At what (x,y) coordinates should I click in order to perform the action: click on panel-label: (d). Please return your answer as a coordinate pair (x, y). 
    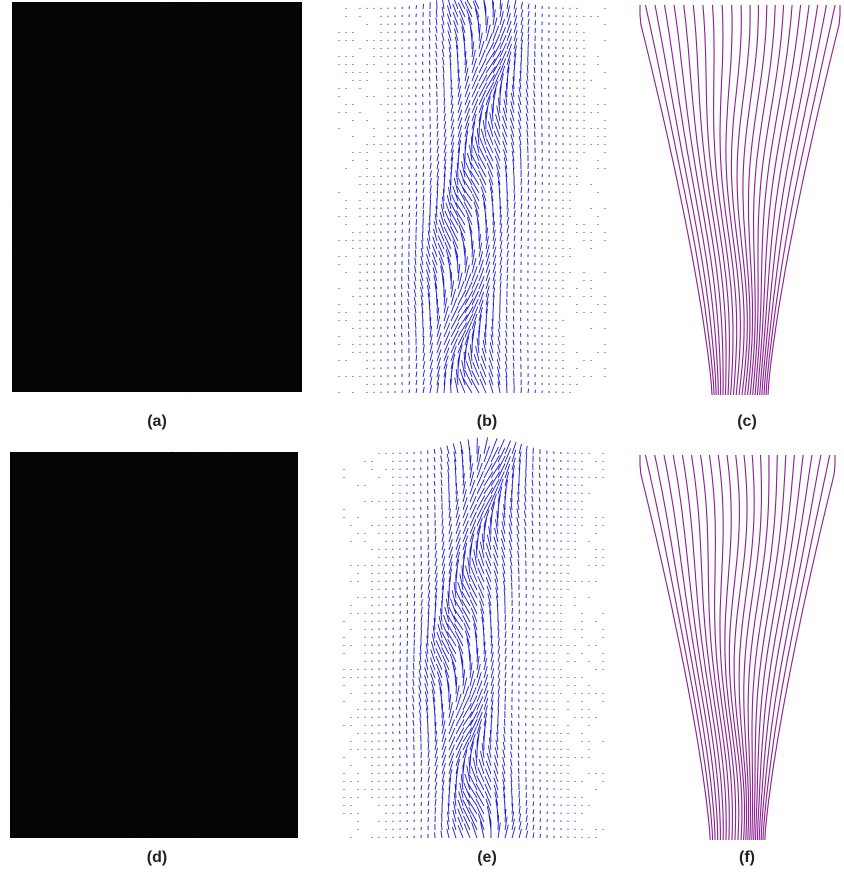
    Looking at the image, I should click on (157, 857).